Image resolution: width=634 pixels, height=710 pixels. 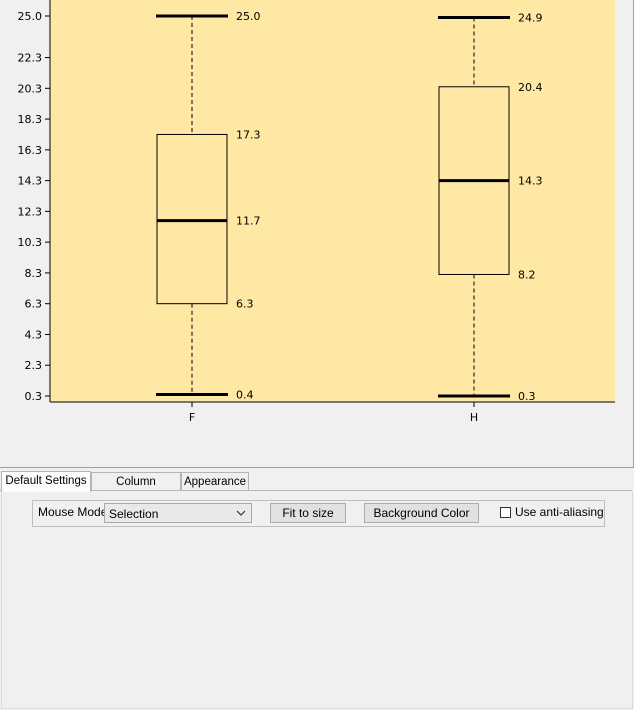 I want to click on tab-appearance: Appearance, so click(x=215, y=481).